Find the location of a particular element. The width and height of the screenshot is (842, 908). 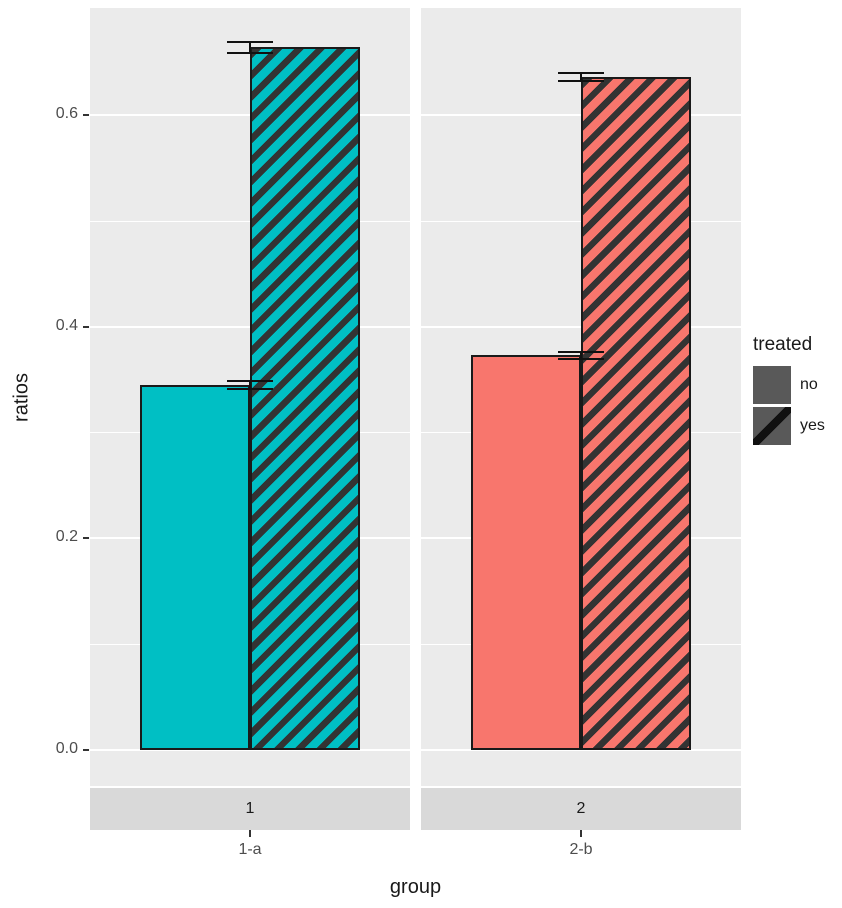

bar-1-yes is located at coordinates (305, 398).